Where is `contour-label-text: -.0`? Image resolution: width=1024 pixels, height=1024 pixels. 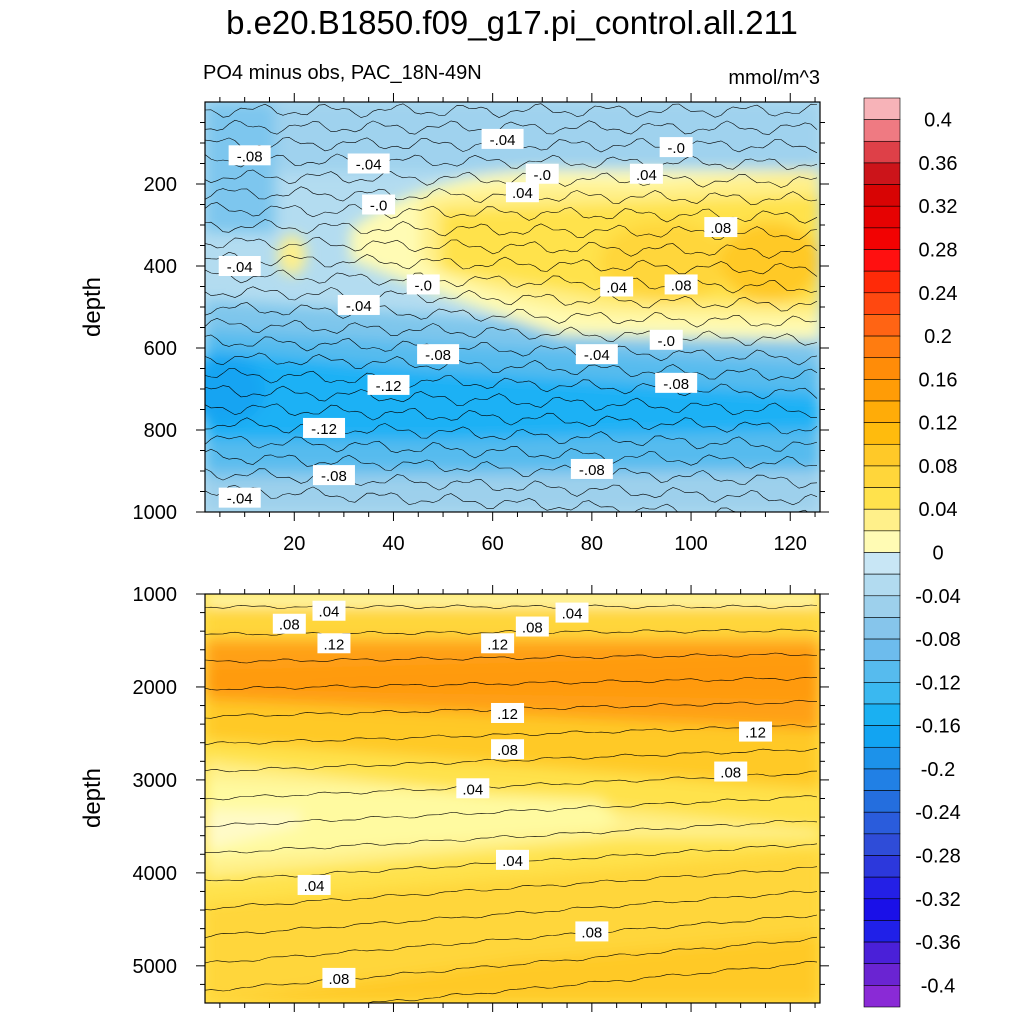
contour-label-text: -.0 is located at coordinates (423, 285).